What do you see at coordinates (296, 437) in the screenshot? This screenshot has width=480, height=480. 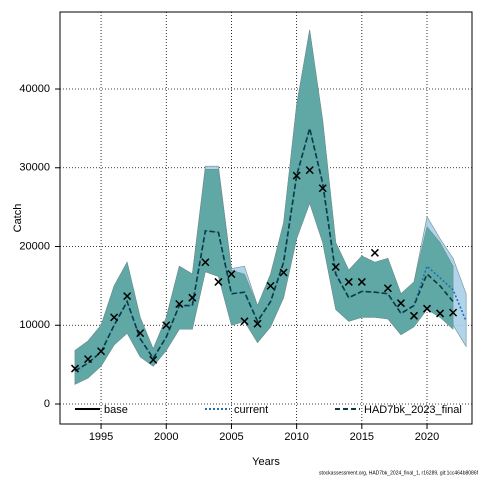 I see `x-tick-label: 2010` at bounding box center [296, 437].